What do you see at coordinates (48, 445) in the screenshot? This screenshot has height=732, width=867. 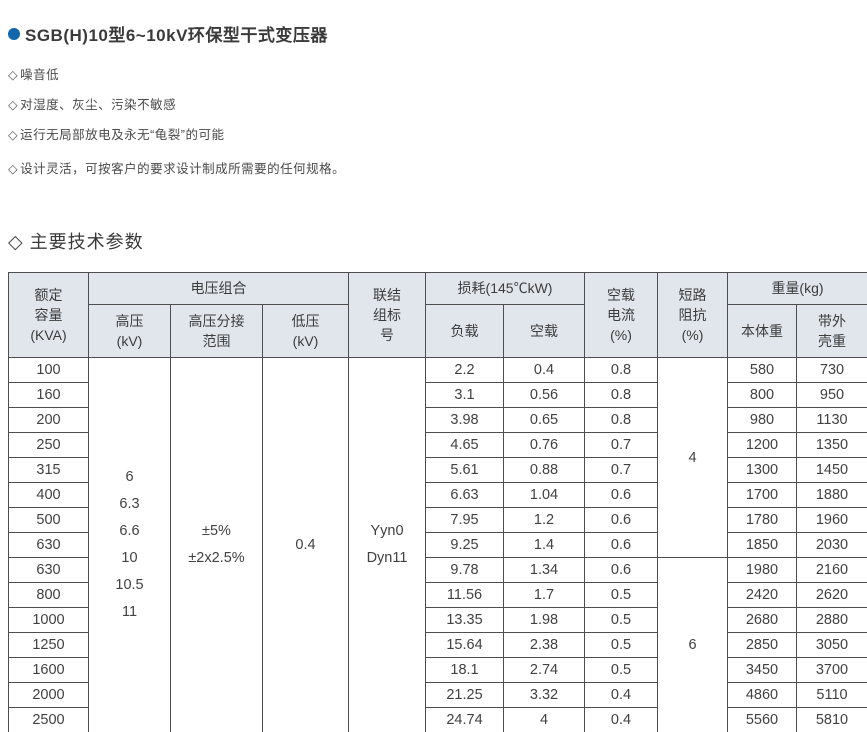 I see `cell-capacity: 250` at bounding box center [48, 445].